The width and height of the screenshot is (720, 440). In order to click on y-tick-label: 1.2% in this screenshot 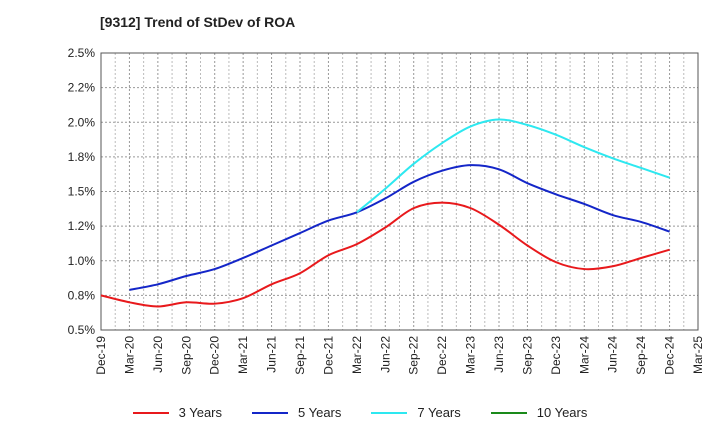, I will do `click(82, 226)`.